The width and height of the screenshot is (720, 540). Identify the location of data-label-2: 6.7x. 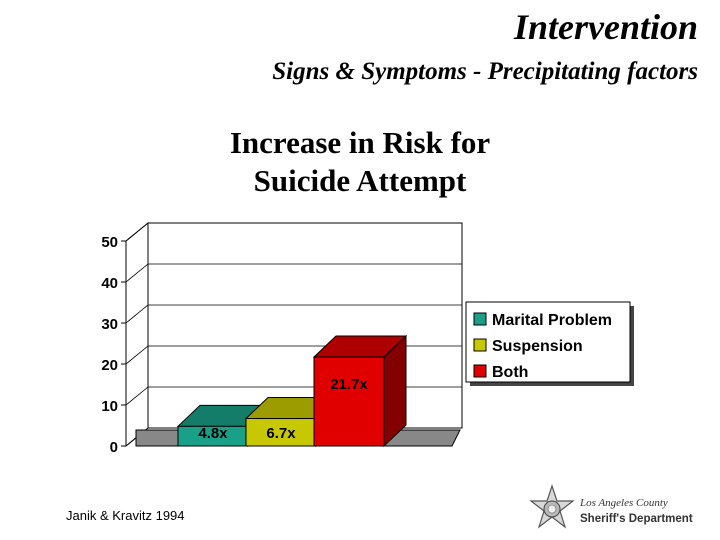
(281, 433).